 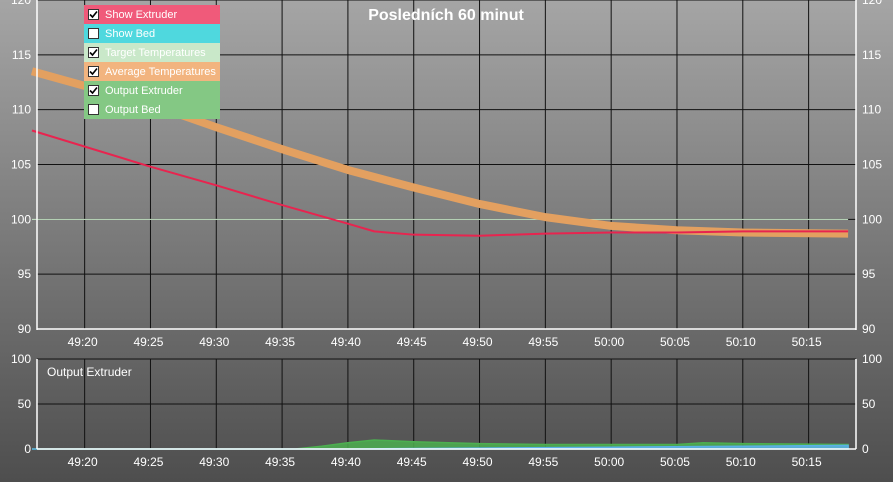 I want to click on legend-label: Target Temperatures, so click(x=155, y=52).